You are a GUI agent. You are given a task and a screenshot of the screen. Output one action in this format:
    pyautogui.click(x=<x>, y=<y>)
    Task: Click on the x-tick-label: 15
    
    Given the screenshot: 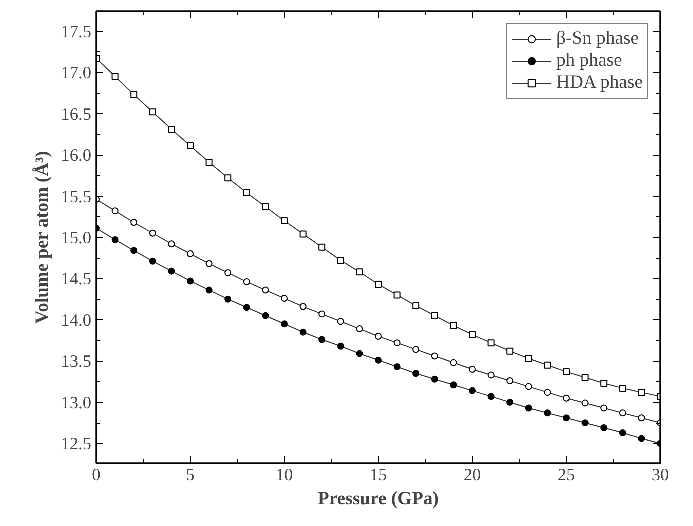 What is the action you would take?
    pyautogui.click(x=379, y=475)
    